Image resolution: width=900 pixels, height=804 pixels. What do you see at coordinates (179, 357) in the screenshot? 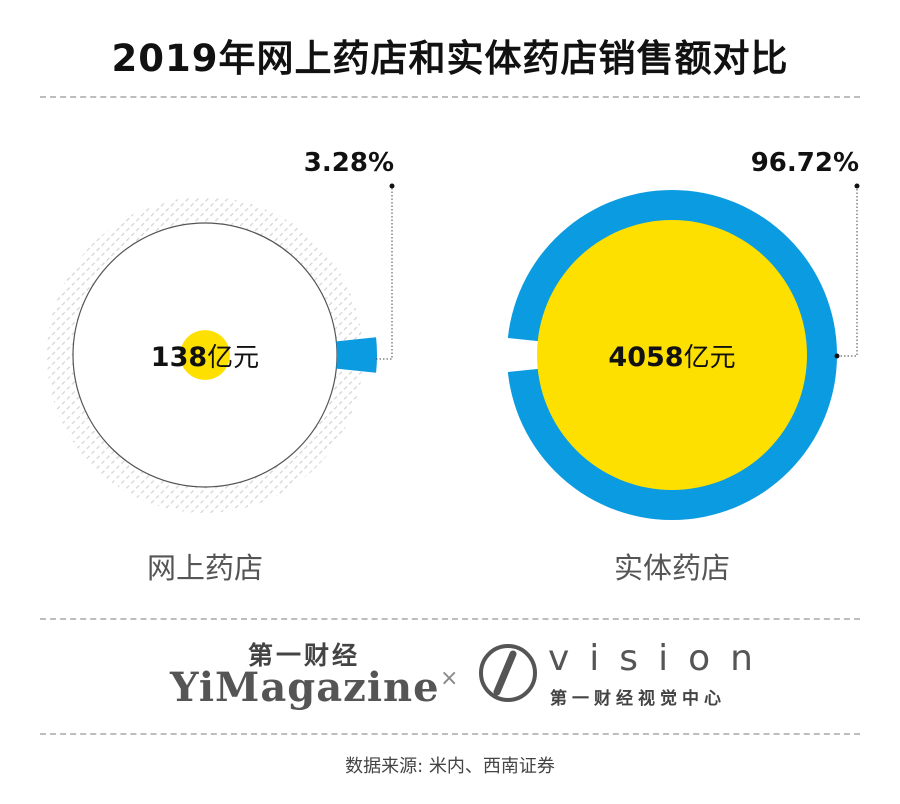
I see `online-value-number: 138` at bounding box center [179, 357].